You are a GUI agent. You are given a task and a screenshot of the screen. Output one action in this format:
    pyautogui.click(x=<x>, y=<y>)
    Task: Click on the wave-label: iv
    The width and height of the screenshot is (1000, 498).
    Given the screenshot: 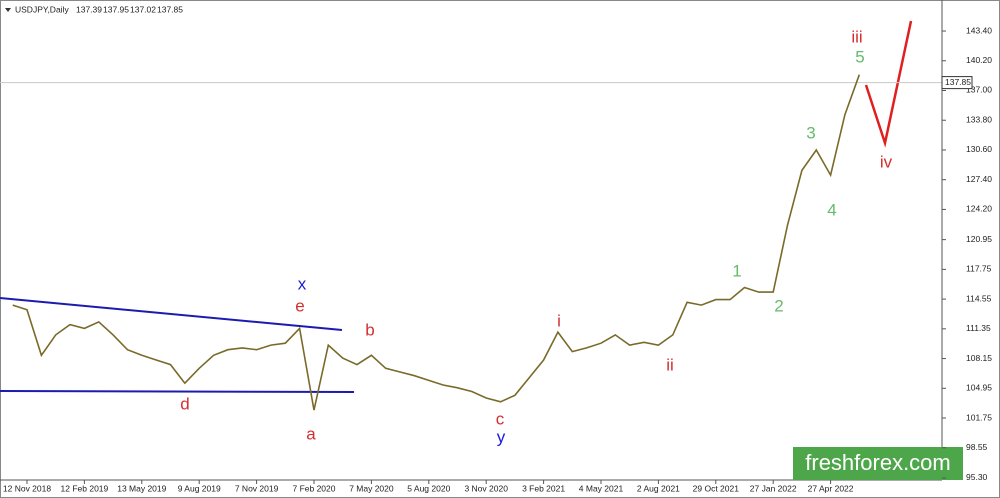 What is the action you would take?
    pyautogui.click(x=886, y=161)
    